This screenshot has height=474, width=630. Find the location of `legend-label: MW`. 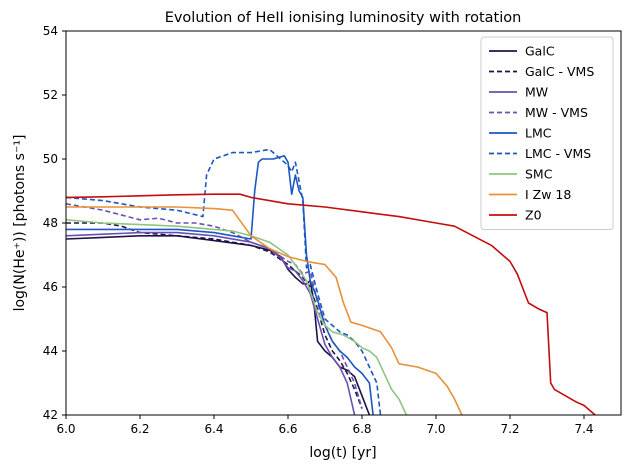

legend-label: MW is located at coordinates (536, 92).